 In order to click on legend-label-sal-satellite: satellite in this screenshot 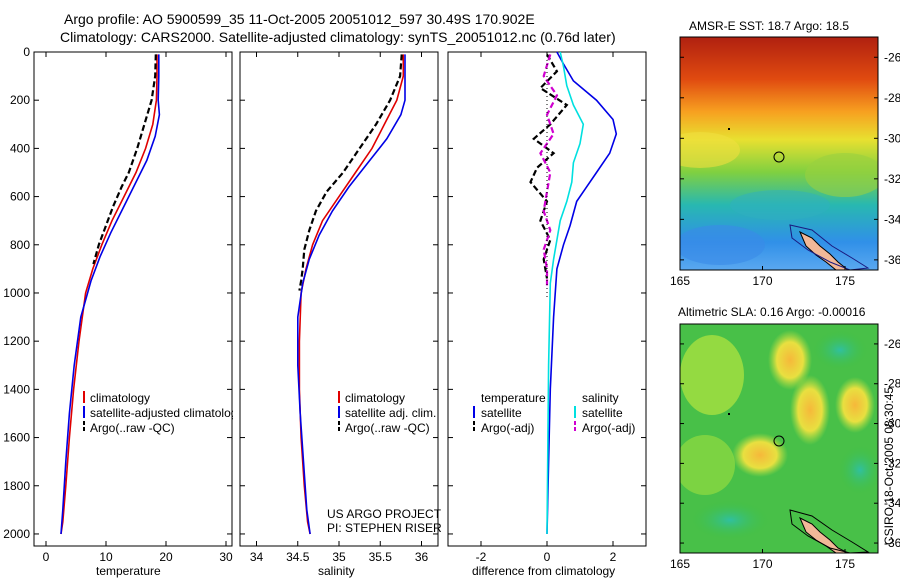, I will do `click(602, 413)`.